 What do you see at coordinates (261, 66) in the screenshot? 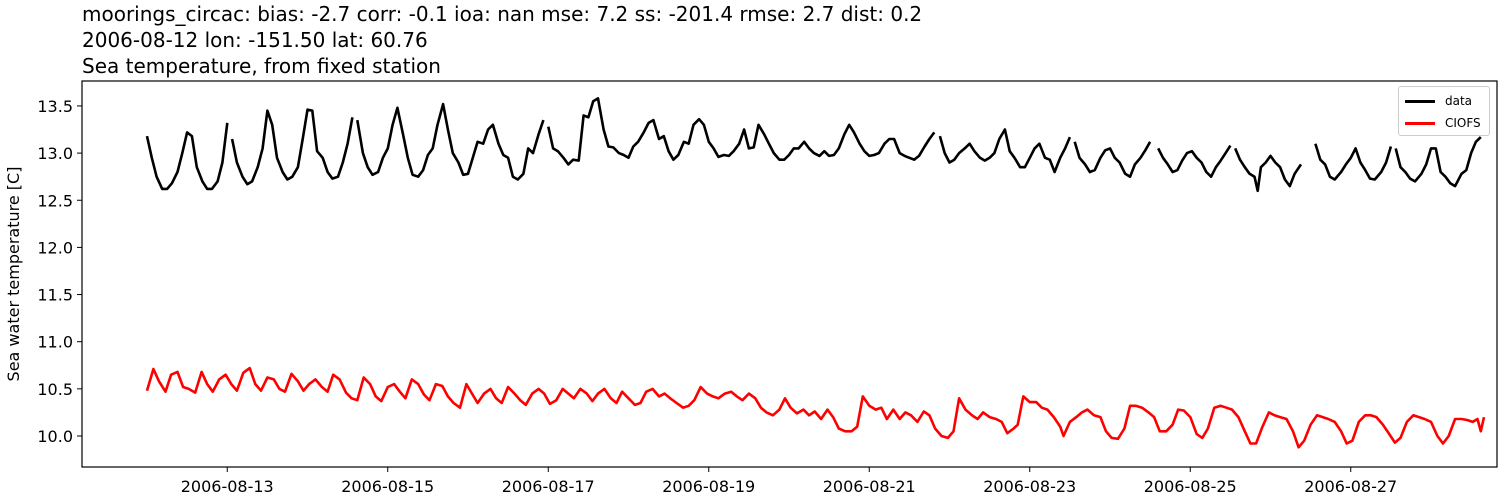
I see `chart-title-line-3: Sea temperature, from fixed station` at bounding box center [261, 66].